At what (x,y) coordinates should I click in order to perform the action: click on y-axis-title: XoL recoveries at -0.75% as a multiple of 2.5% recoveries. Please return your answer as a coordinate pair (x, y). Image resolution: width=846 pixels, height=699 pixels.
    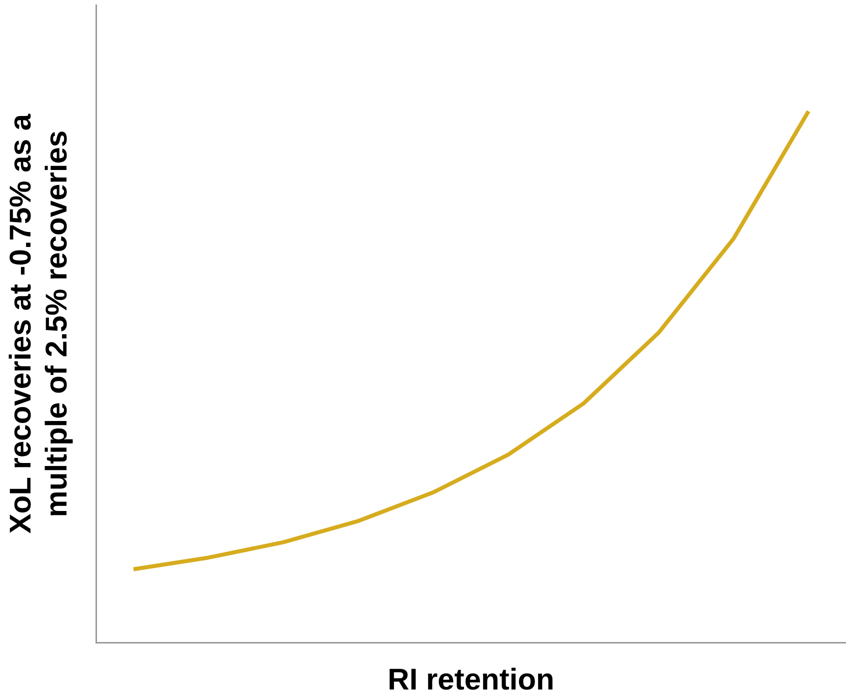
    Looking at the image, I should click on (39, 324).